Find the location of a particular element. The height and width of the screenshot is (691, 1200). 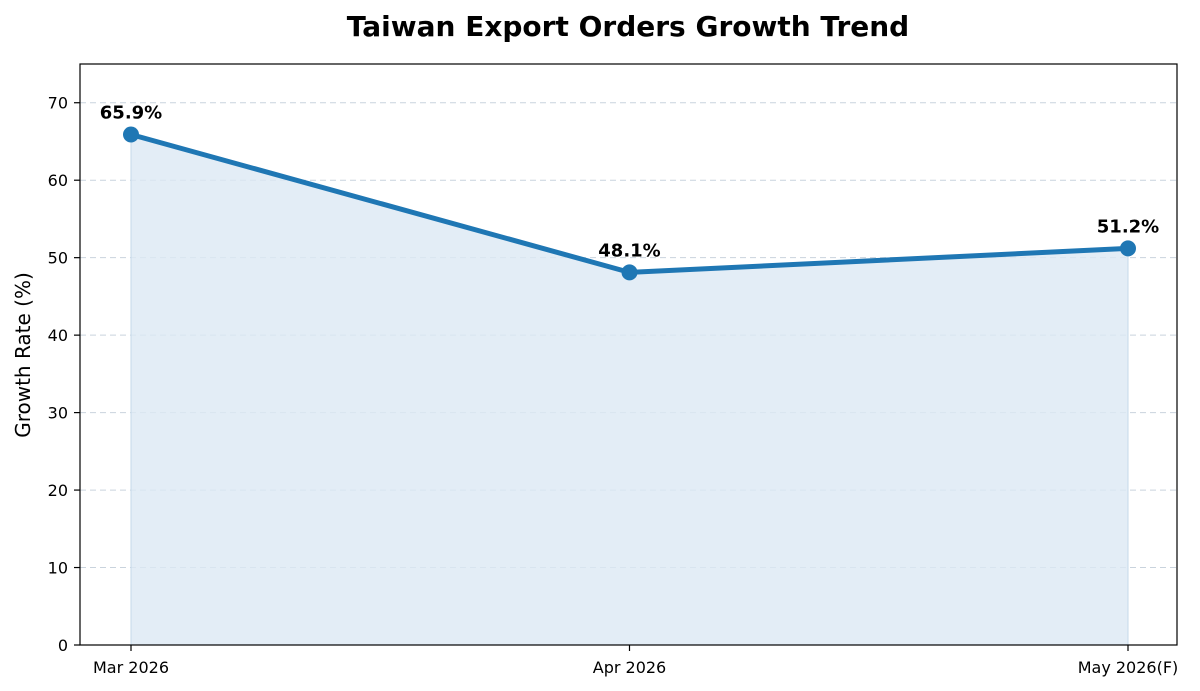

y-tick-label: 0 is located at coordinates (63, 645).